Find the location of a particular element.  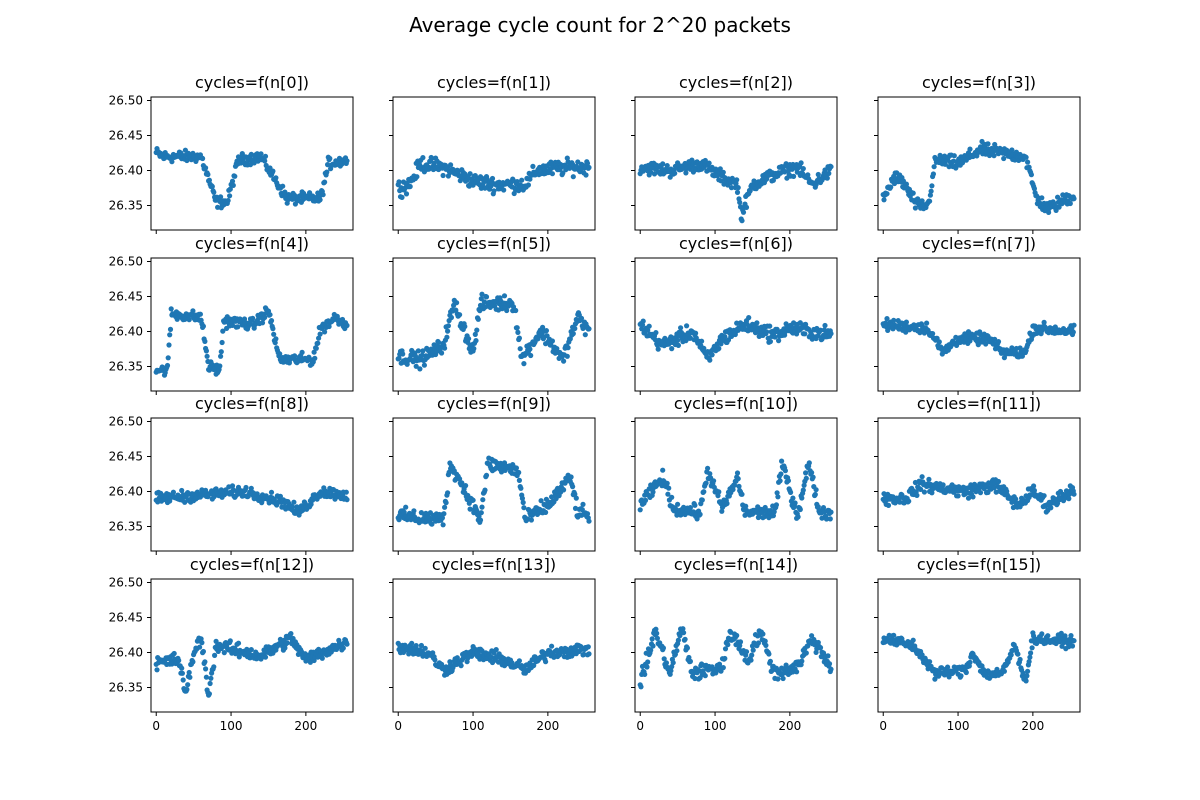

subplot-title: cycles=f(n[1]) is located at coordinates (494, 82).